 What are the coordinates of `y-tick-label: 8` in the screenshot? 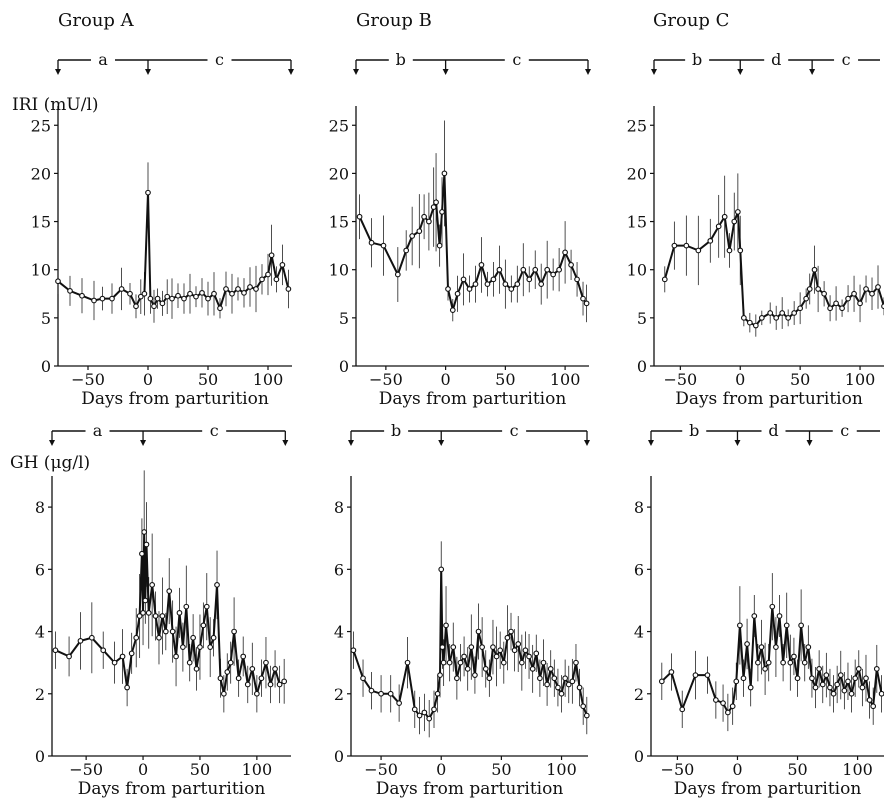 It's located at (40, 507).